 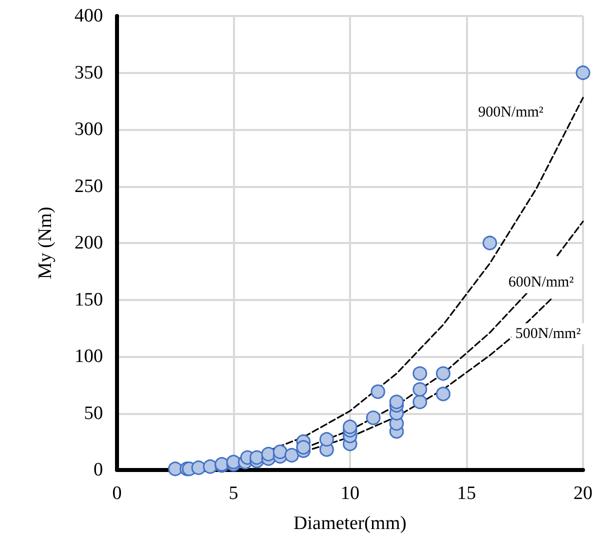 What do you see at coordinates (88, 16) in the screenshot?
I see `y-tick-label: 400` at bounding box center [88, 16].